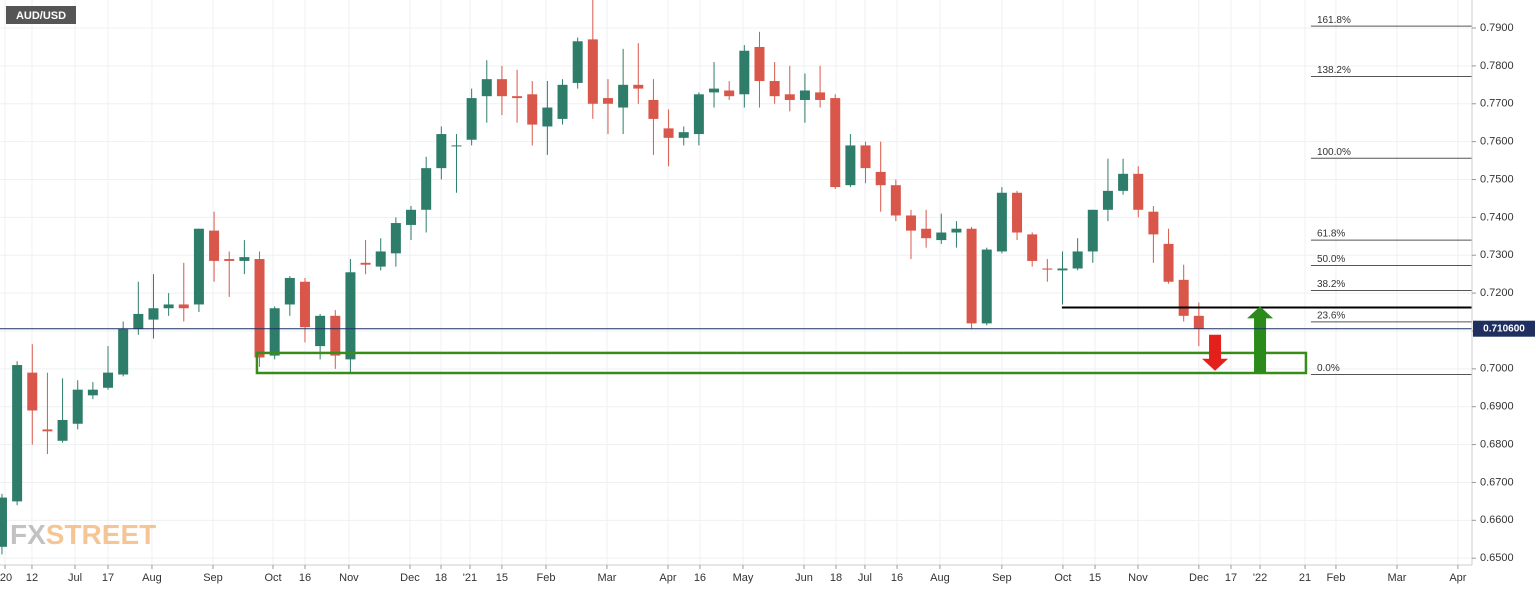 The width and height of the screenshot is (1536, 589). What do you see at coordinates (1305, 578) in the screenshot?
I see `x-tick-label: 21` at bounding box center [1305, 578].